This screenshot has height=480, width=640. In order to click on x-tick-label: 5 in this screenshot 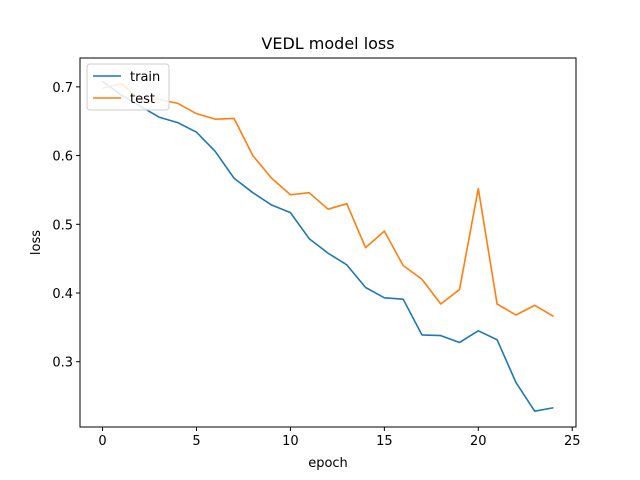, I will do `click(196, 441)`.